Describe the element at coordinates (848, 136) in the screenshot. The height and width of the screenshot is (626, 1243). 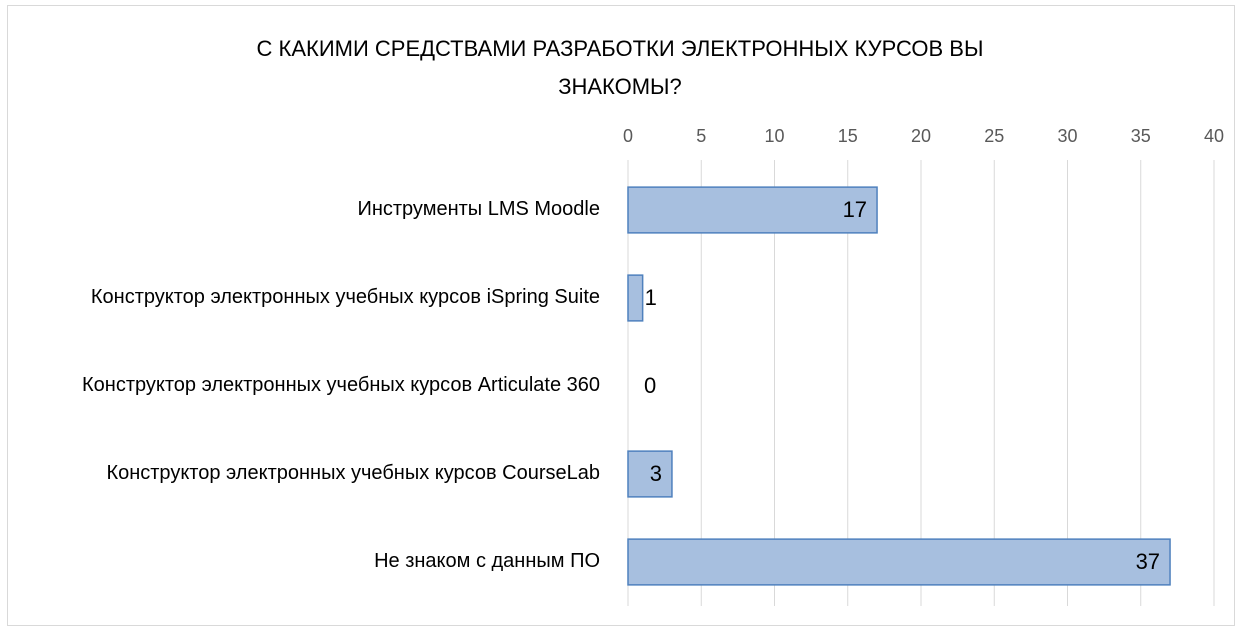
I see `x-tick-label: 15` at that location.